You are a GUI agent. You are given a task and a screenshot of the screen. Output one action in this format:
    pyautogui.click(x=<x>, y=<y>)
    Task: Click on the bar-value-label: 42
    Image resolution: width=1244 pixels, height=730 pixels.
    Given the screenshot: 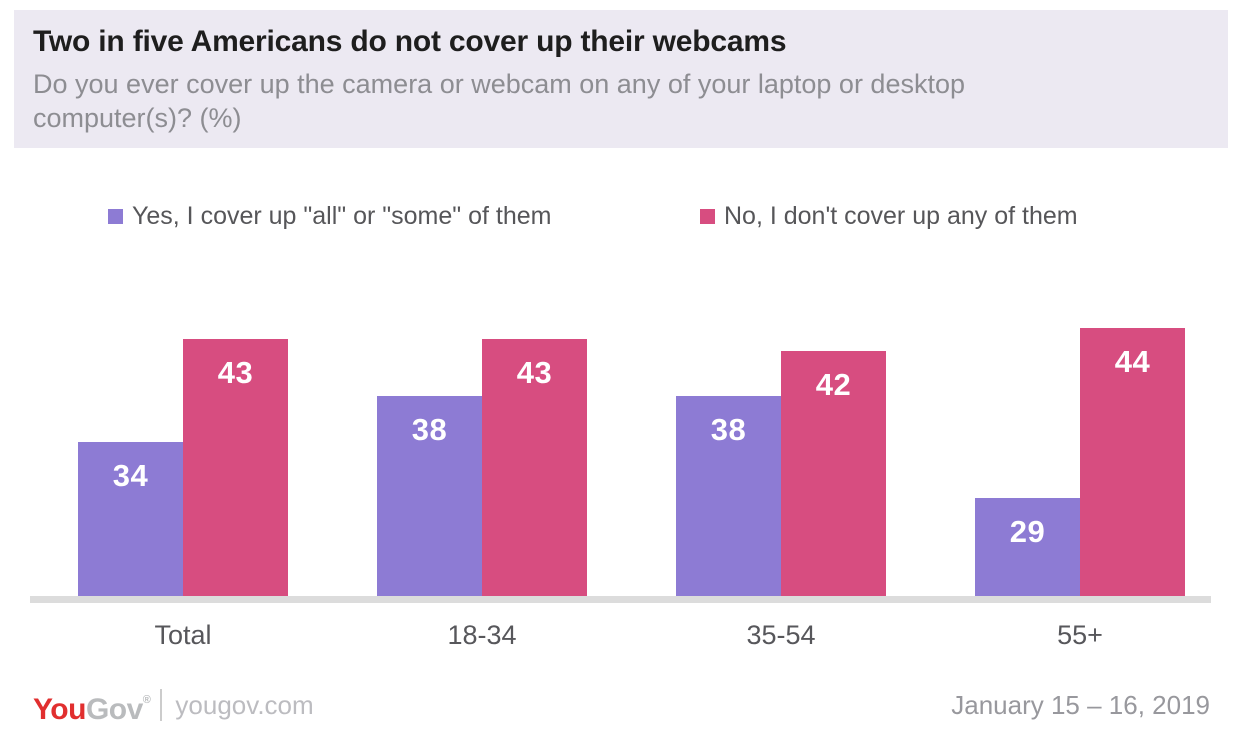 What is the action you would take?
    pyautogui.click(x=833, y=384)
    